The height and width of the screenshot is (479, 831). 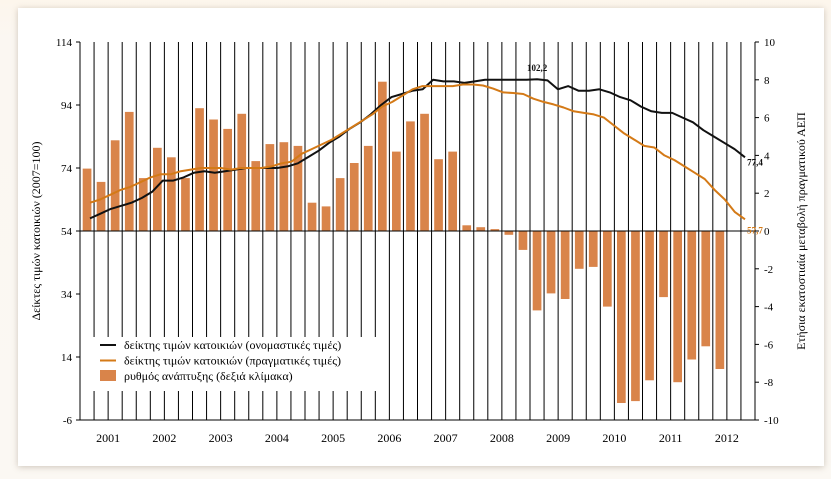 I want to click on left-tick-label: 54, so click(x=67, y=232).